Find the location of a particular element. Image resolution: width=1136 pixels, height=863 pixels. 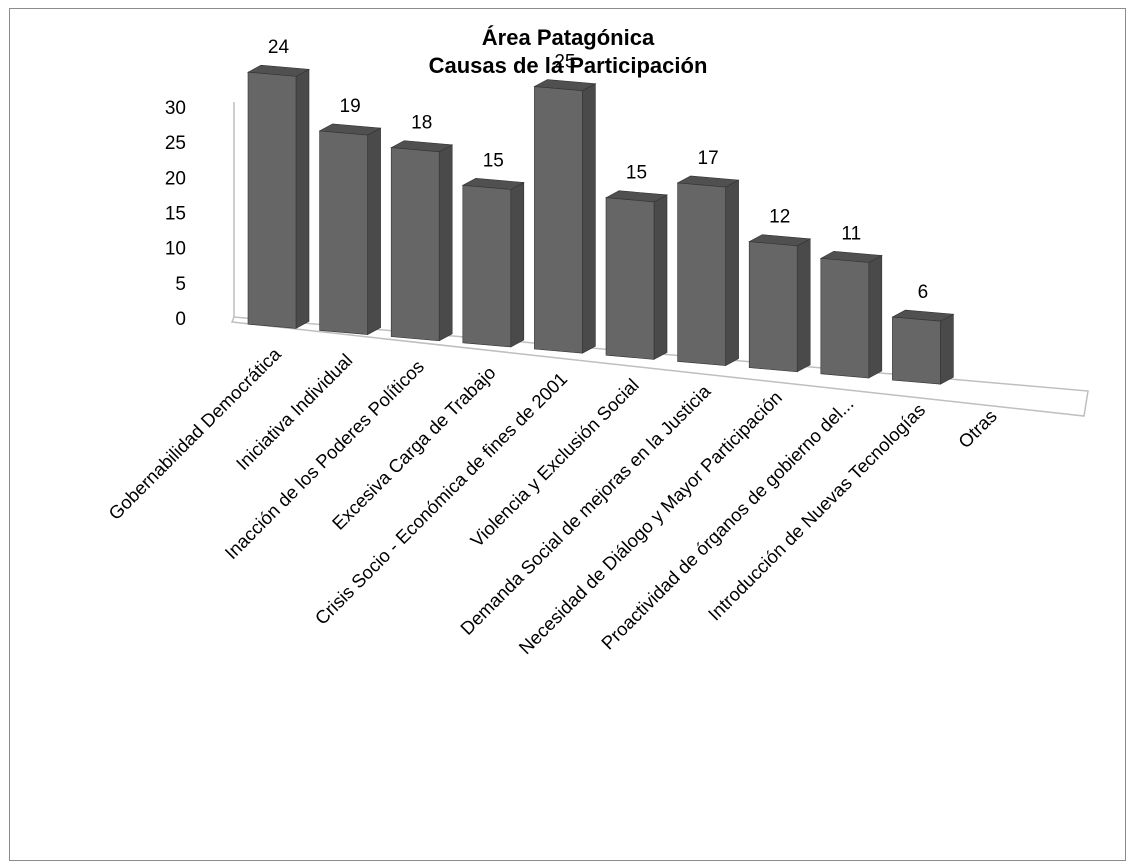

category-label: Otras is located at coordinates (977, 428).